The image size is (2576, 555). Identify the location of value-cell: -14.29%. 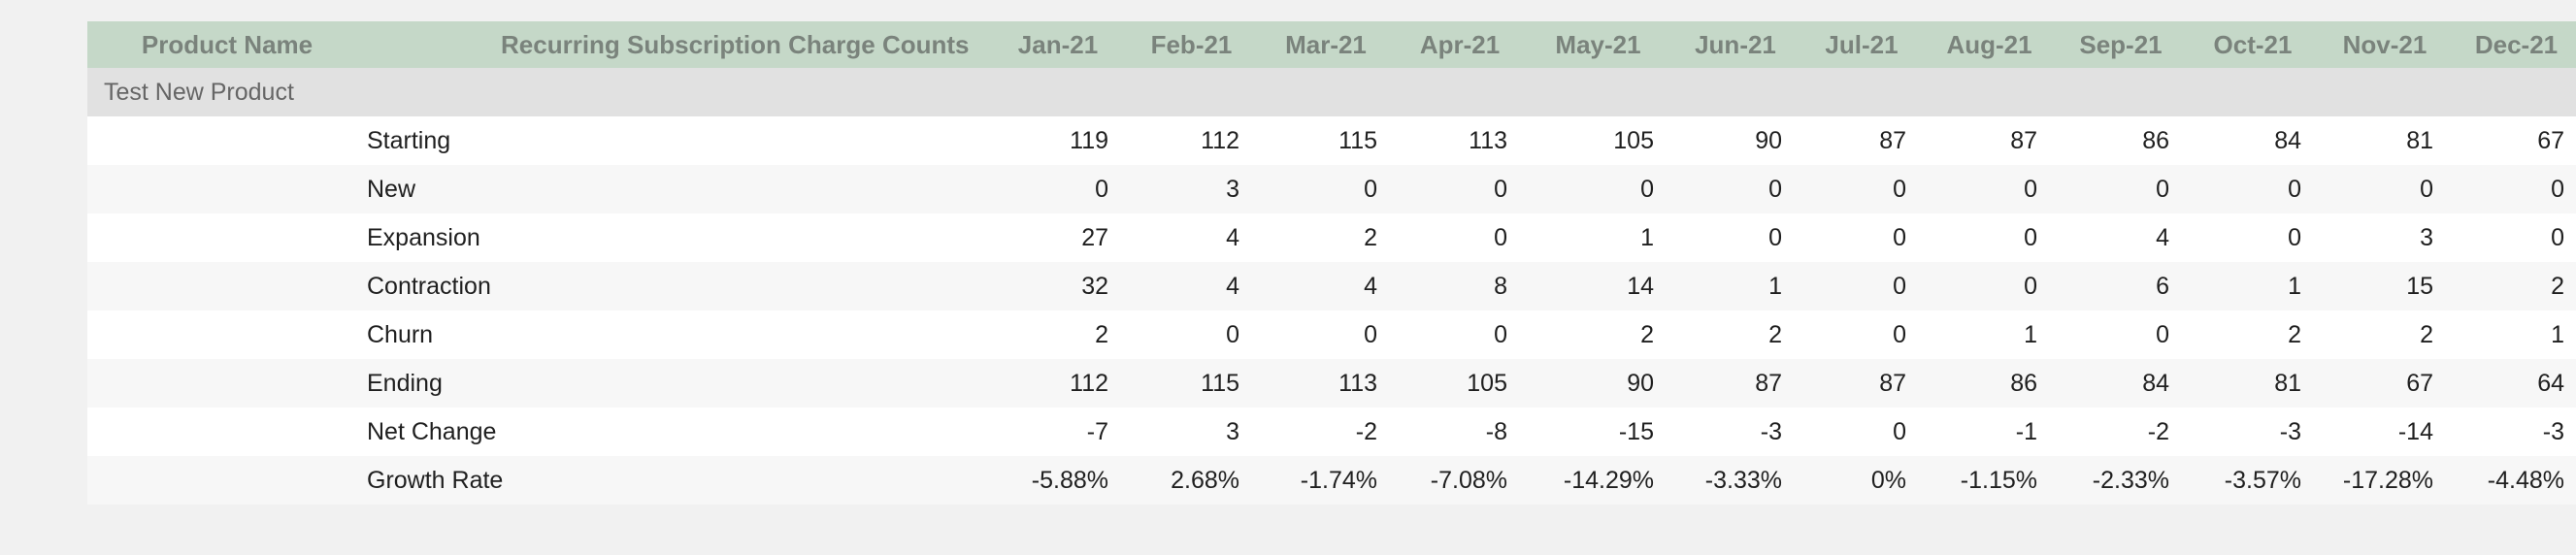
(1608, 480).